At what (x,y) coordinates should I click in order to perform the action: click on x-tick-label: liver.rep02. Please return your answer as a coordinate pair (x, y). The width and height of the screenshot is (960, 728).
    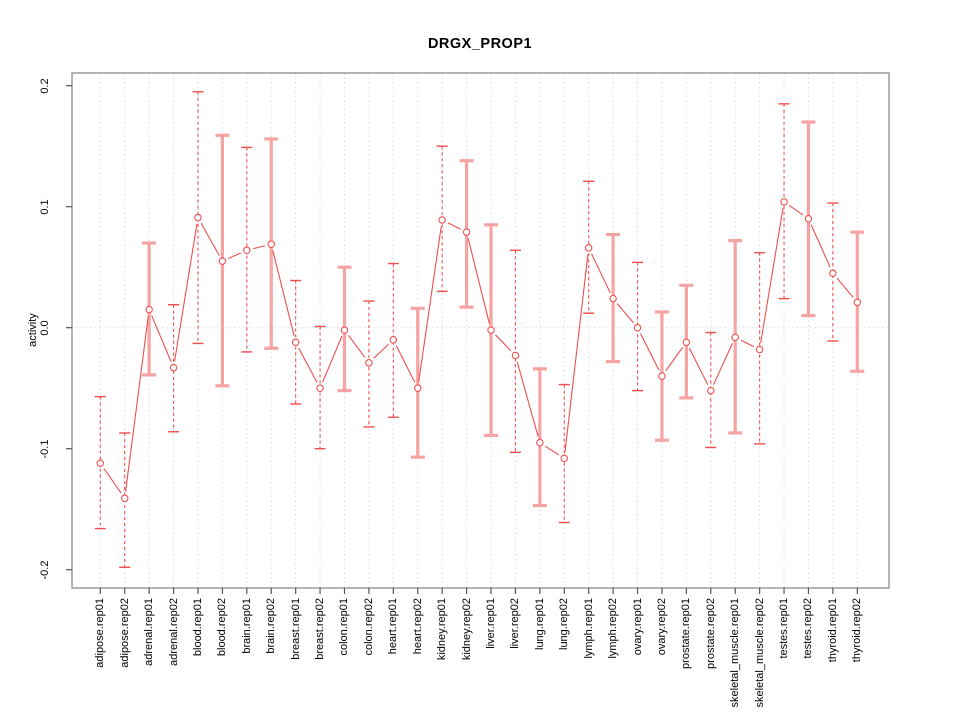
    Looking at the image, I should click on (515, 623).